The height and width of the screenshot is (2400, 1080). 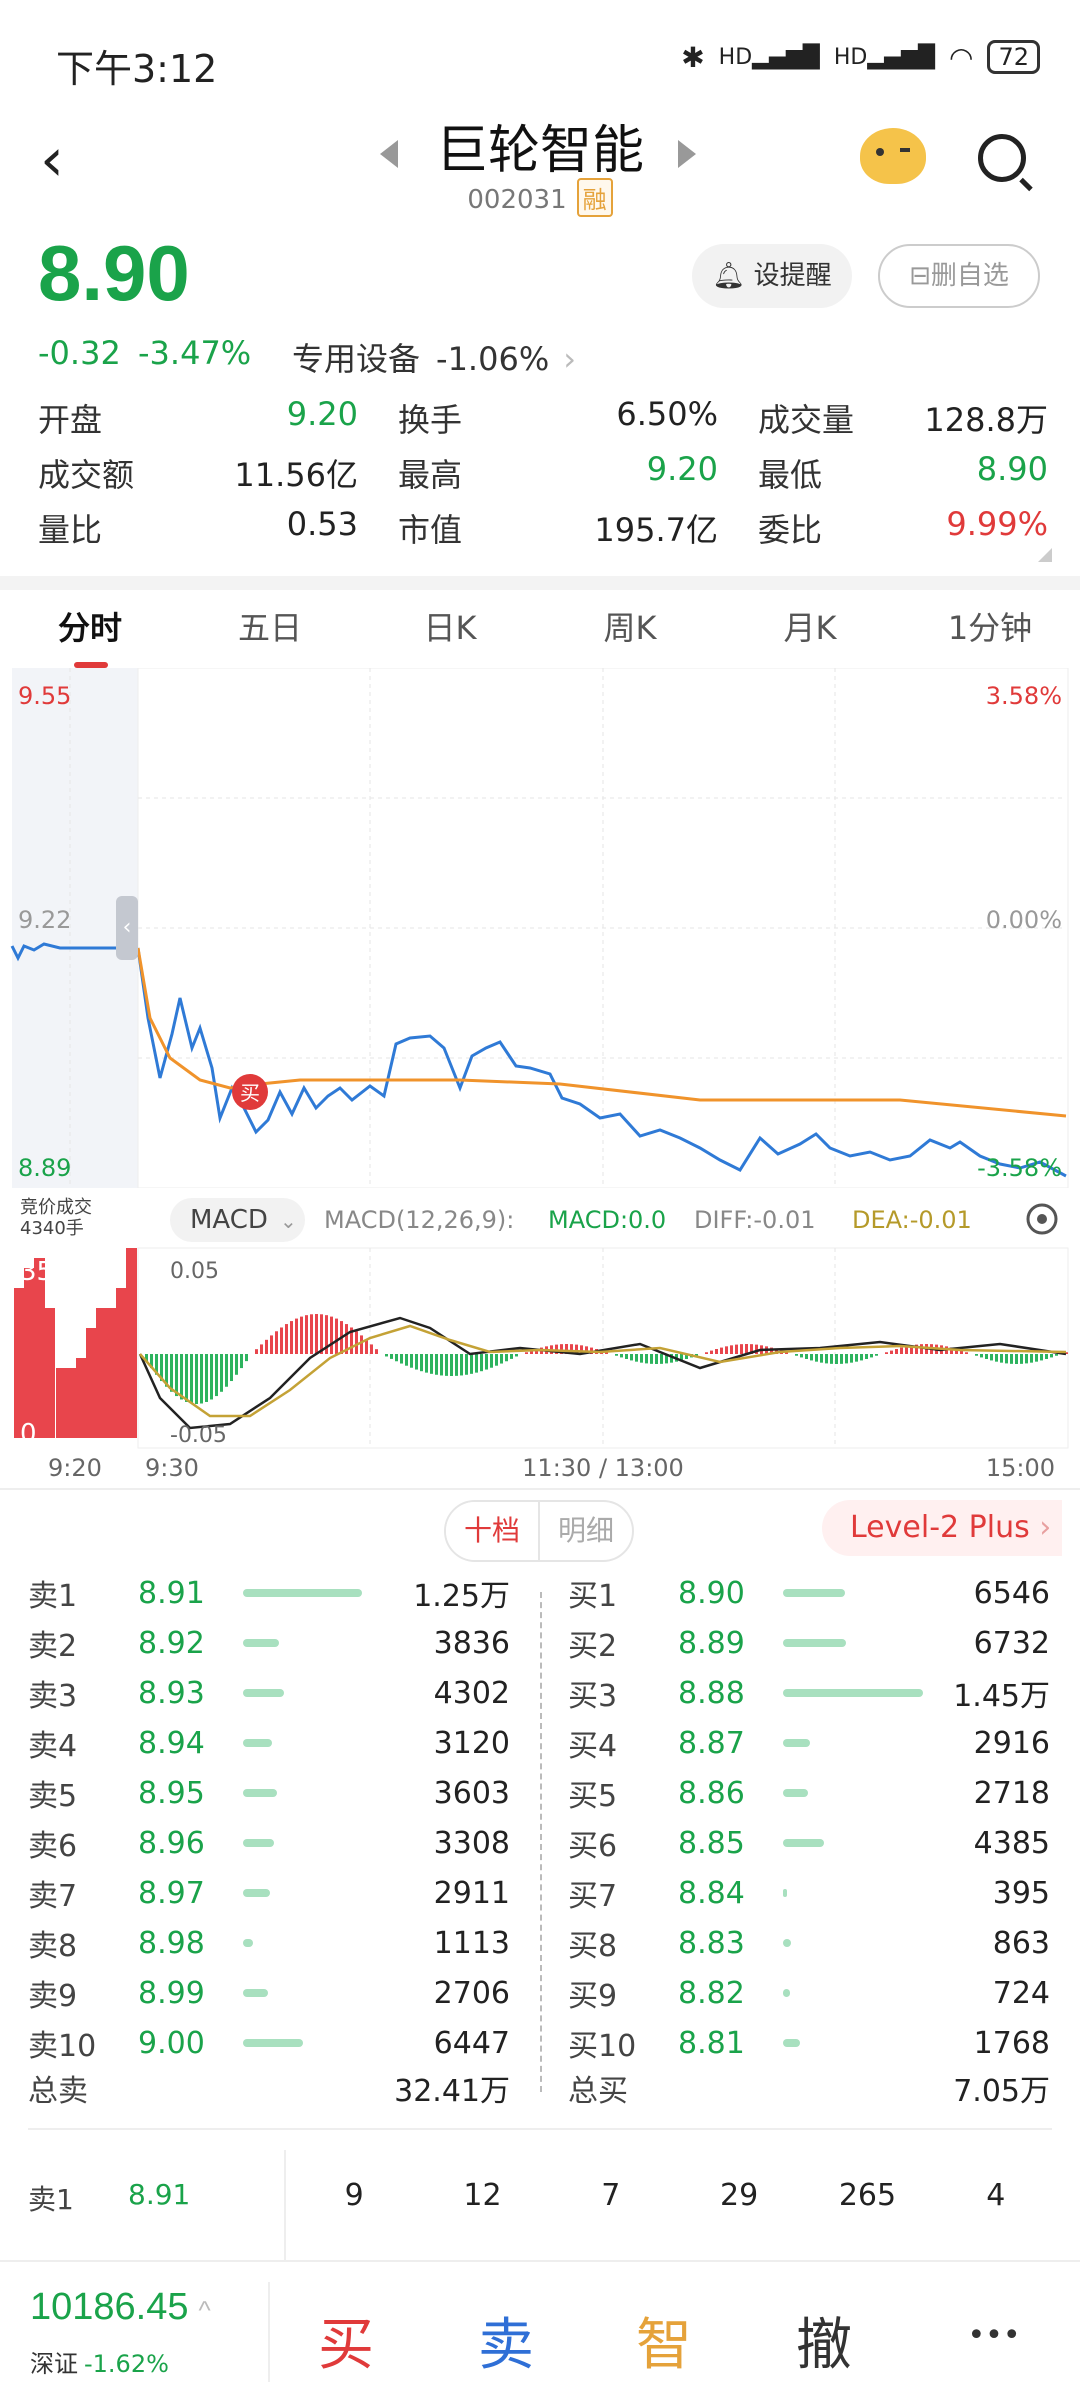 I want to click on level-volume: 3836, so click(x=471, y=1643).